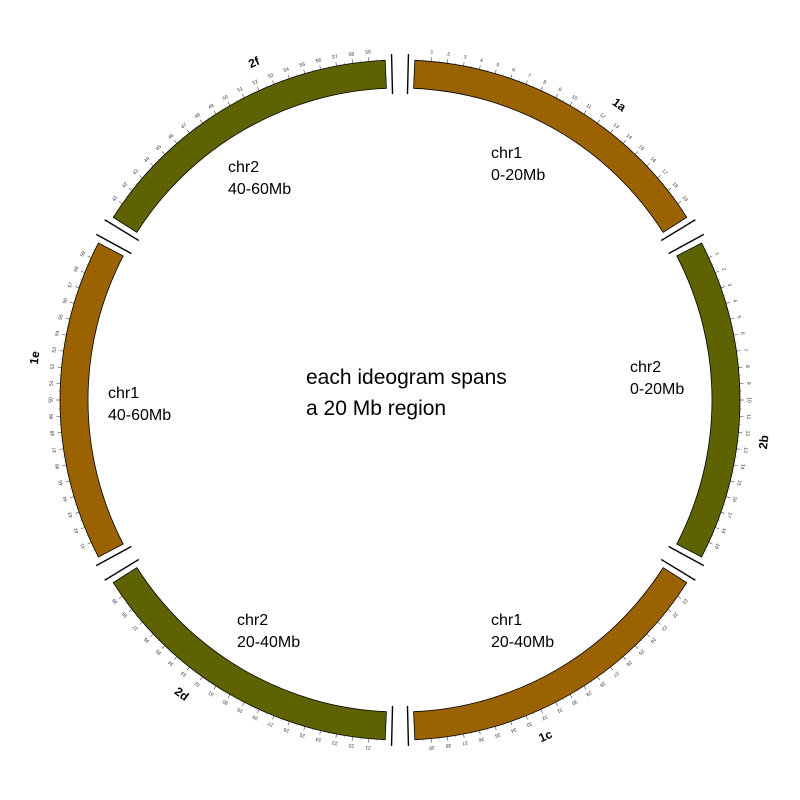  I want to click on ideogram-1e, so click(91, 400).